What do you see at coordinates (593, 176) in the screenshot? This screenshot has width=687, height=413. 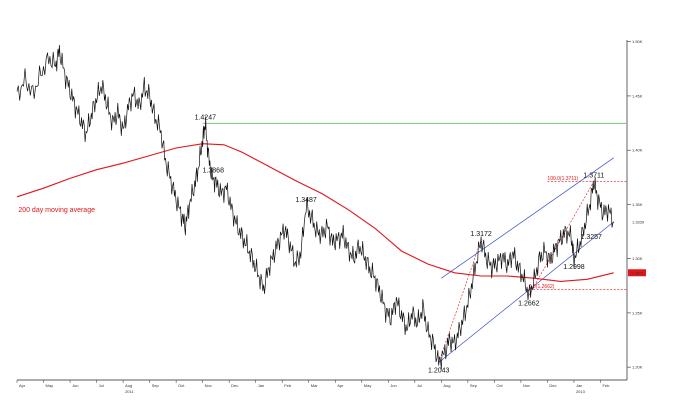 I see `price-label: 1.3711` at bounding box center [593, 176].